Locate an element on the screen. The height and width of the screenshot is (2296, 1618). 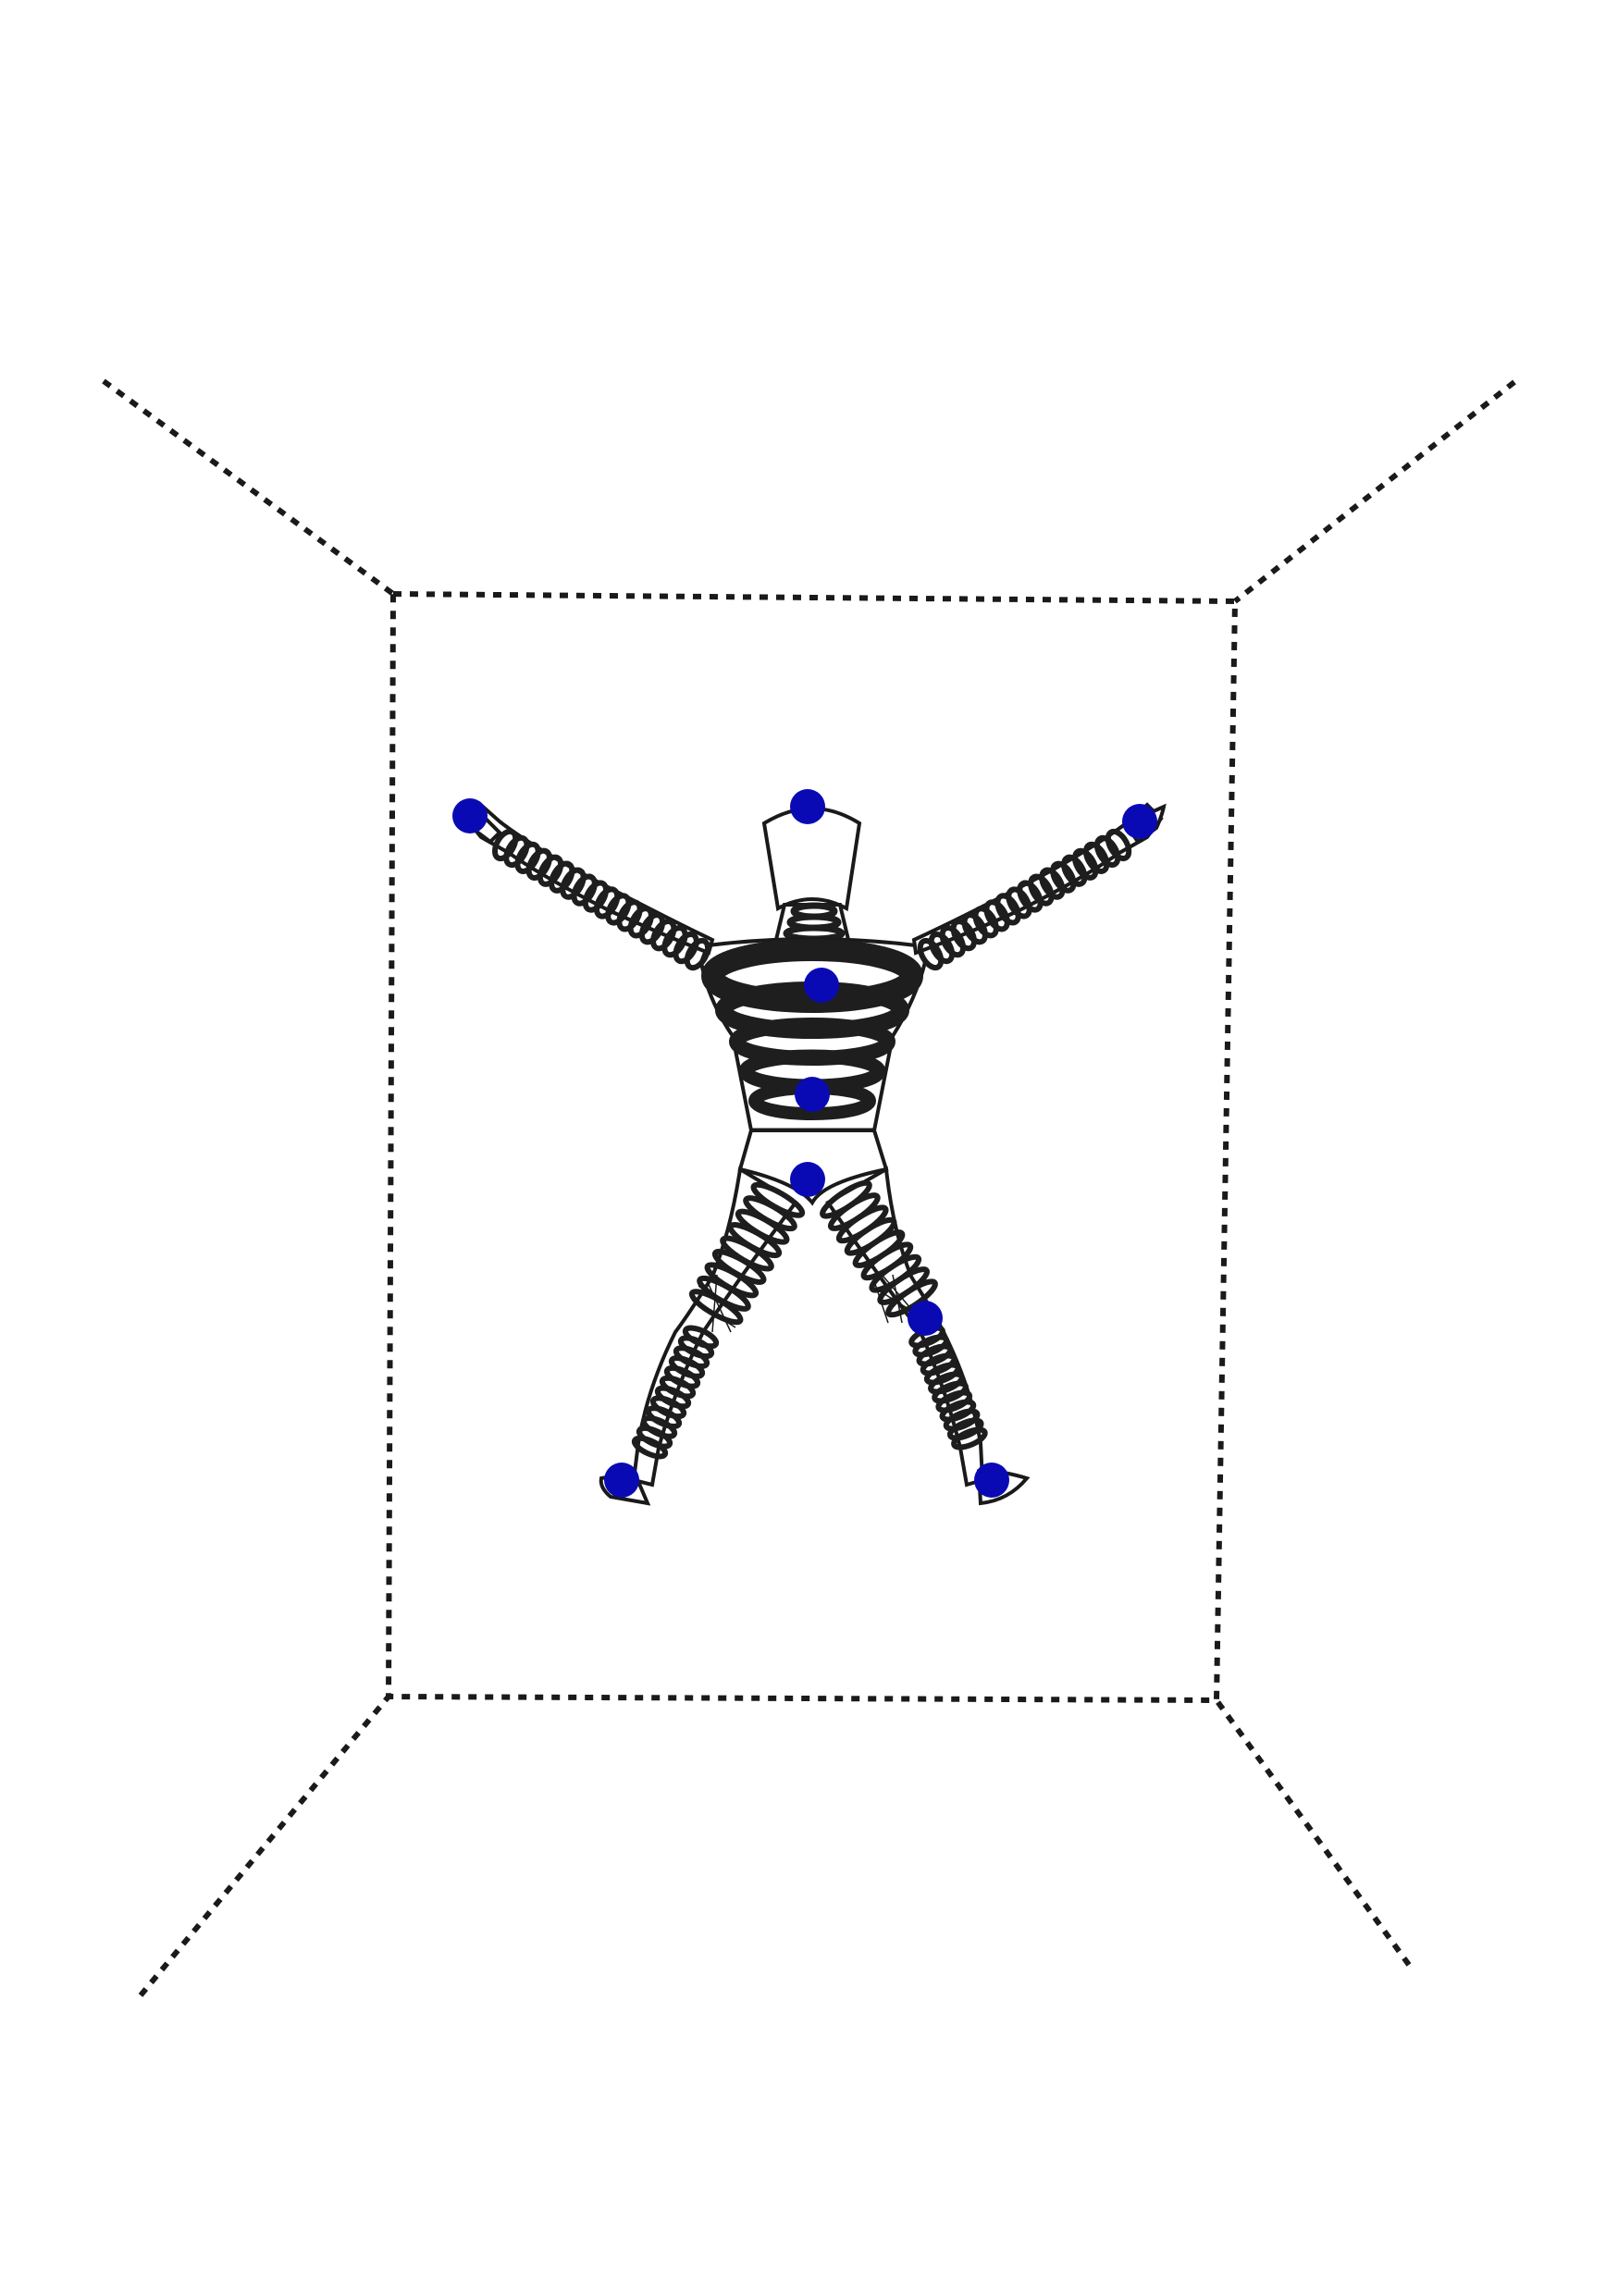
knee-mesh is located at coordinates (804, 1303).